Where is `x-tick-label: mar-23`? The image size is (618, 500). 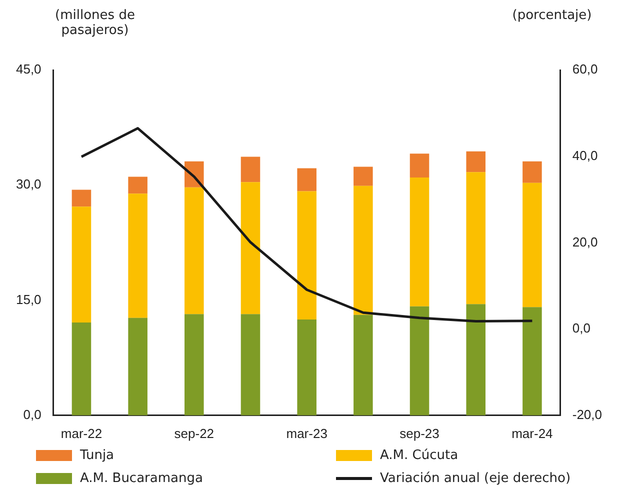 x-tick-label: mar-23 is located at coordinates (307, 433).